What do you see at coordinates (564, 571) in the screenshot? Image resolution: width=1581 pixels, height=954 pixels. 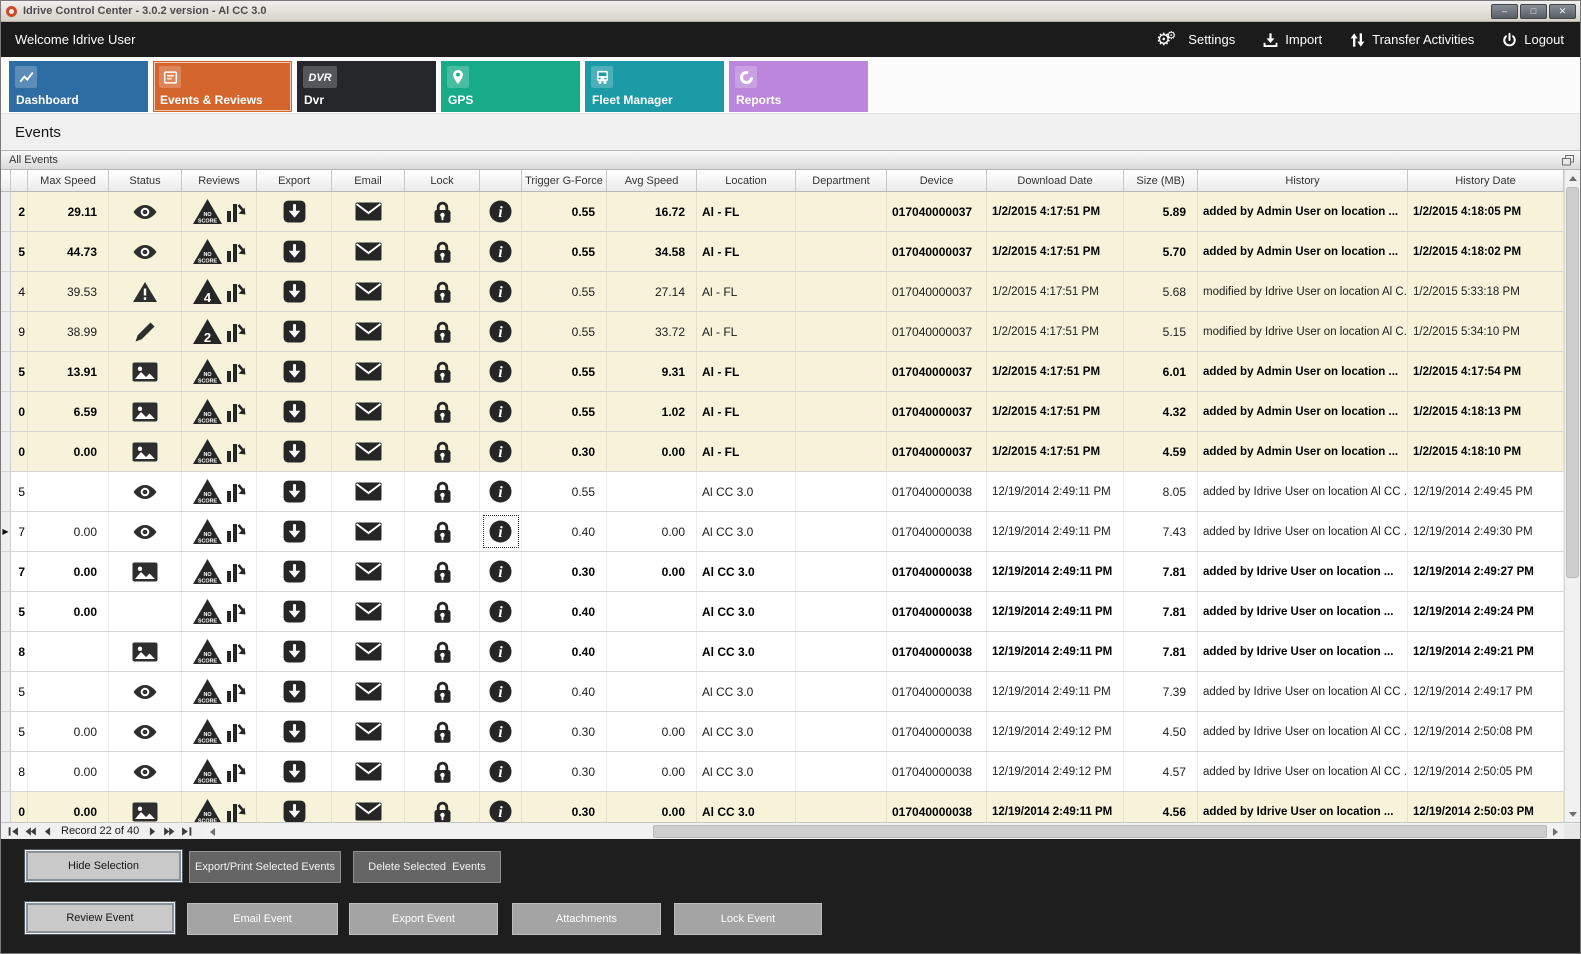 I see `trigger-g-force-cell: 0.30` at bounding box center [564, 571].